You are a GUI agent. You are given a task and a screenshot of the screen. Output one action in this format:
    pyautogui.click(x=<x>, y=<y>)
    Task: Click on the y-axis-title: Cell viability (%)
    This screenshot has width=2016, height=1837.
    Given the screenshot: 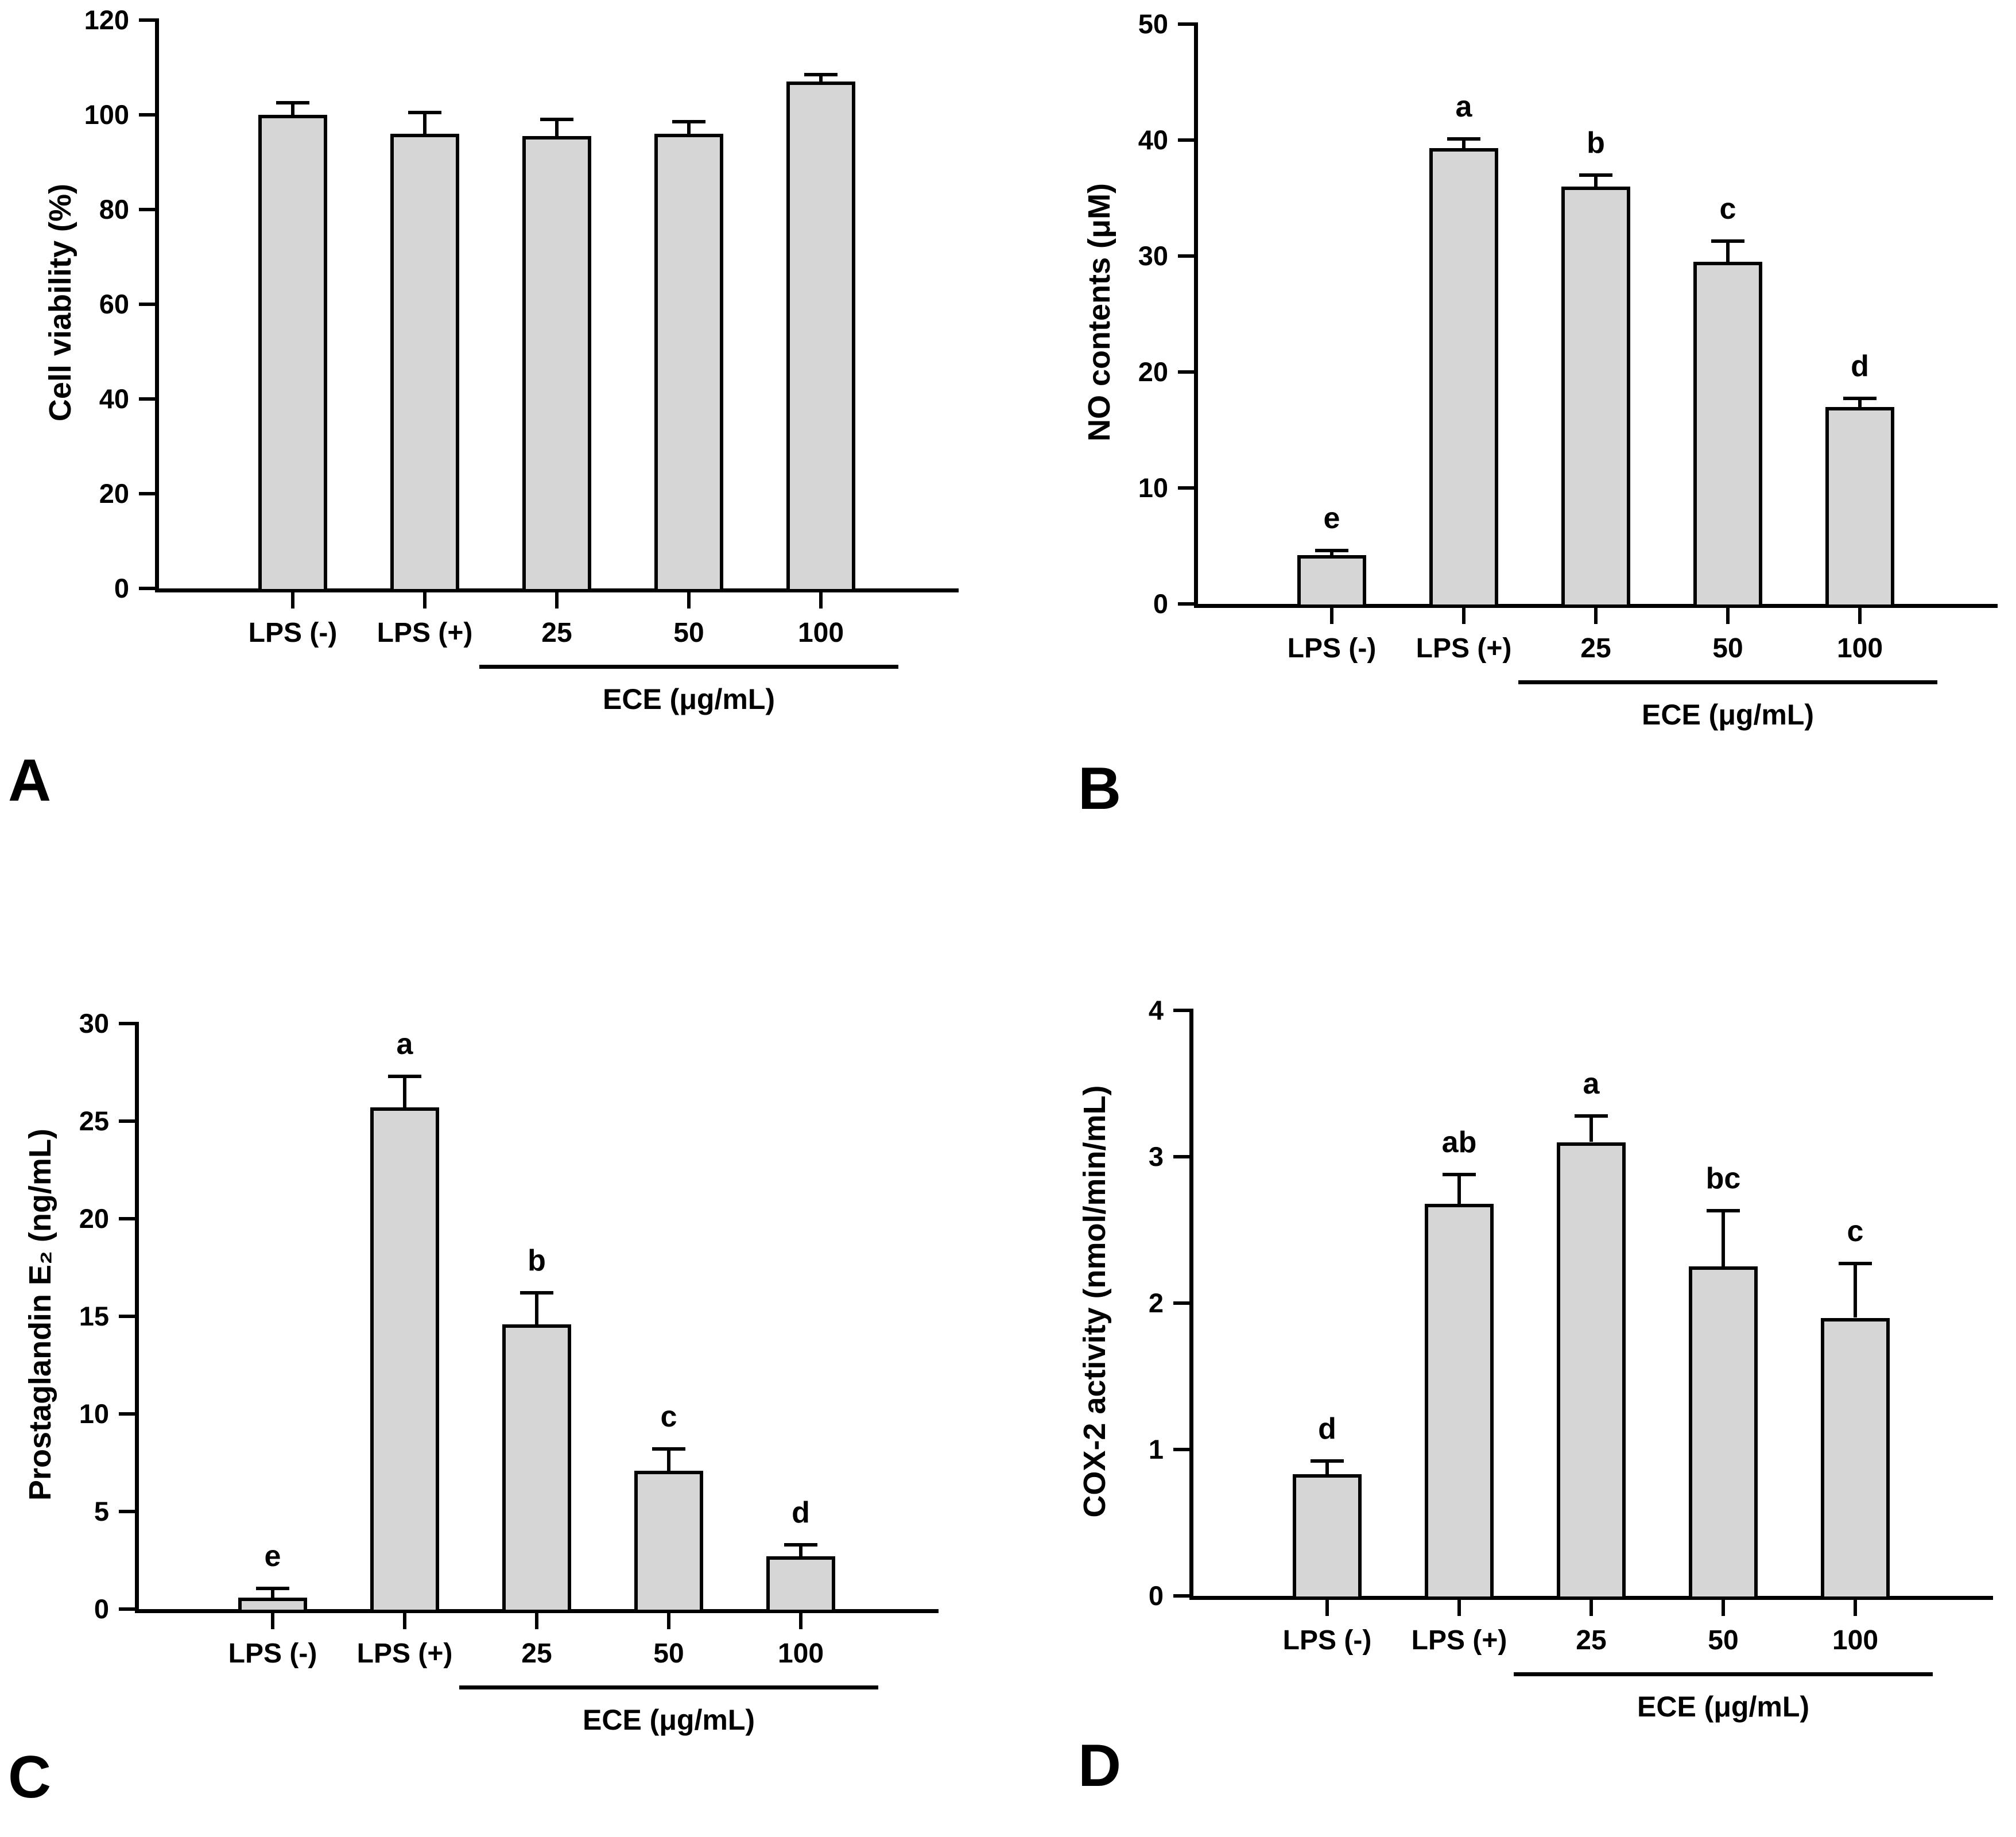 What is the action you would take?
    pyautogui.click(x=60, y=303)
    